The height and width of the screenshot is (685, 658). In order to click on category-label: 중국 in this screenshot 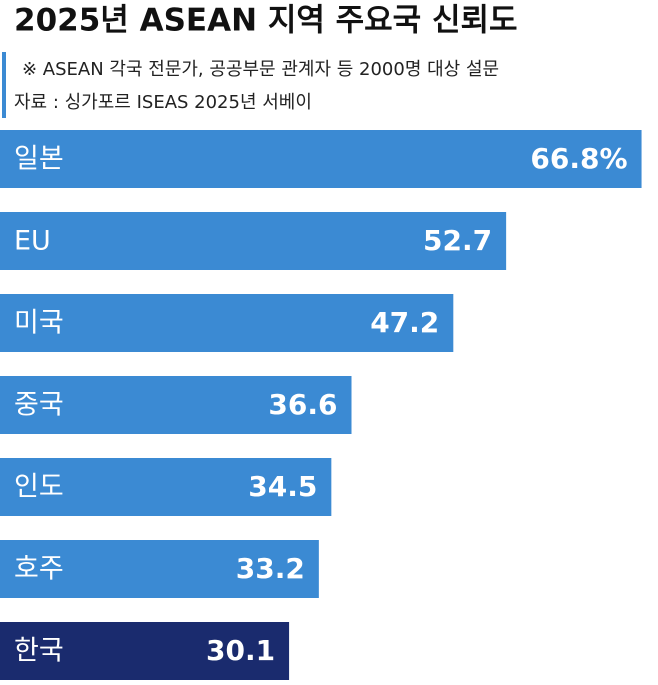, I will do `click(39, 405)`.